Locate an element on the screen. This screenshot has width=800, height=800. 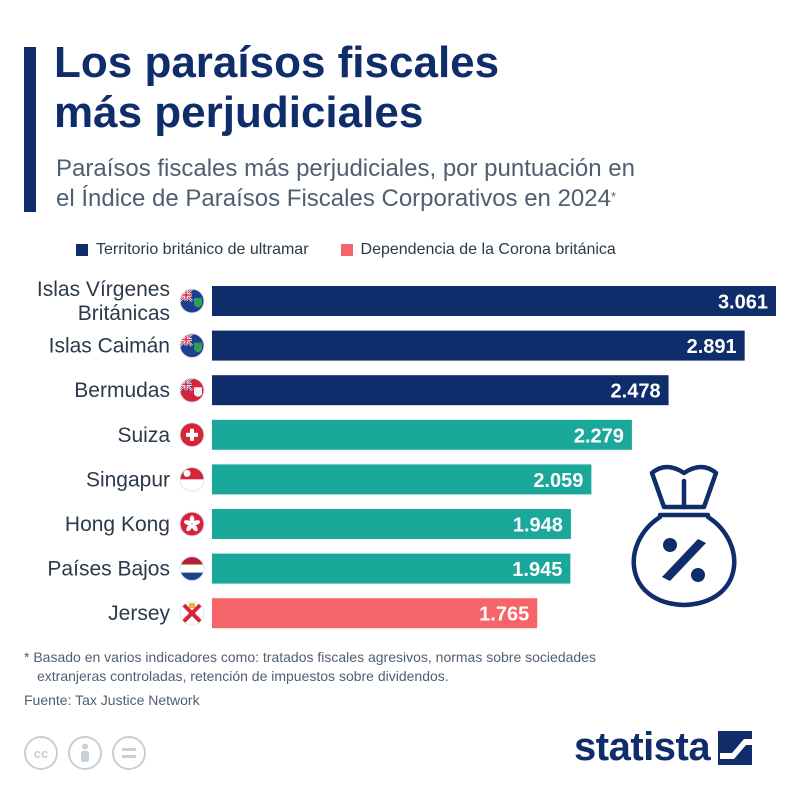
jersey-flag-icon is located at coordinates (192, 613).